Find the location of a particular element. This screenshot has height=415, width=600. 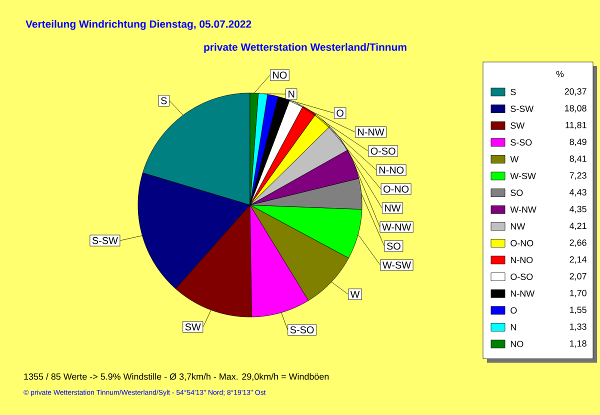

data-label: 1,55 is located at coordinates (578, 310).